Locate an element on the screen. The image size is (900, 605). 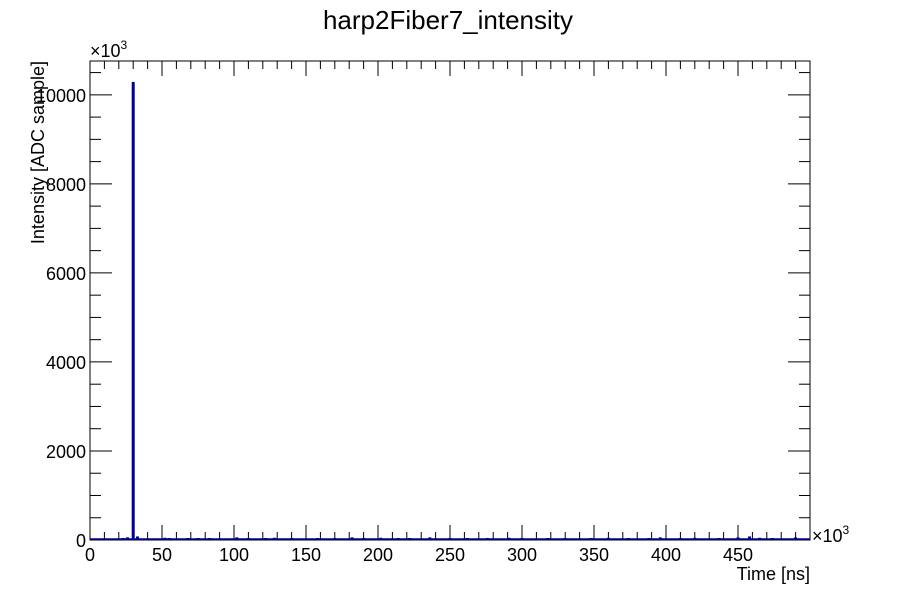
x-axis-multiplier: ×10³ is located at coordinates (831, 534).